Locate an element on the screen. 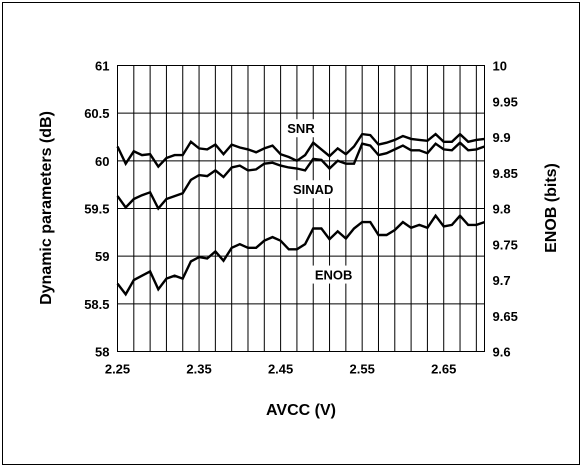  y-axis-title: Dynamic parameters (dB) is located at coordinates (46, 208).